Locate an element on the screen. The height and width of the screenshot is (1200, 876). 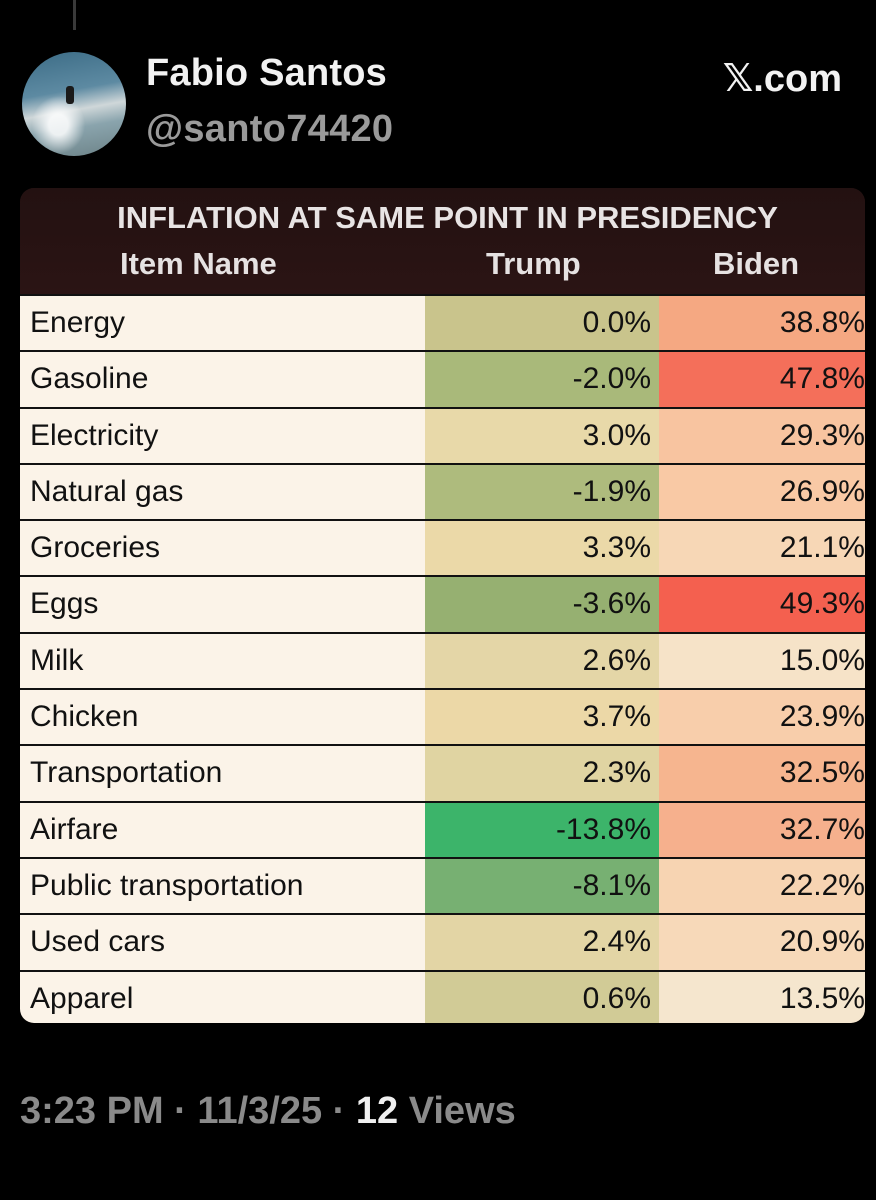
biden-value-cell: 21.1% is located at coordinates (762, 548).